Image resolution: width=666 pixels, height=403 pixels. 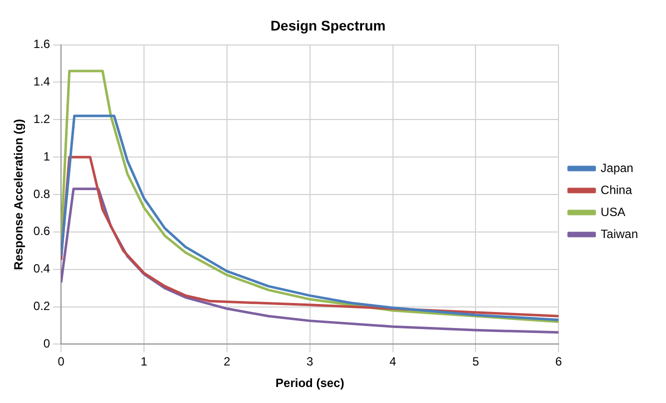 I want to click on legend-label: USA, so click(x=613, y=211).